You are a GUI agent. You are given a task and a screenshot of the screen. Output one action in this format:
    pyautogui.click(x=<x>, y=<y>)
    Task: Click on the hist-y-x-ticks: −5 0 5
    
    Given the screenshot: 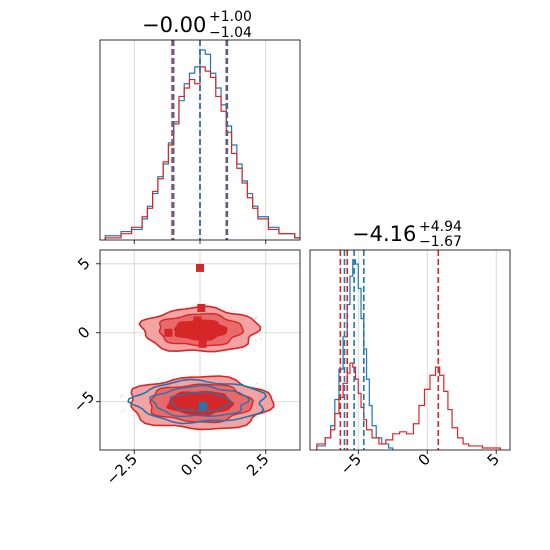 What is the action you would take?
    pyautogui.click(x=420, y=464)
    